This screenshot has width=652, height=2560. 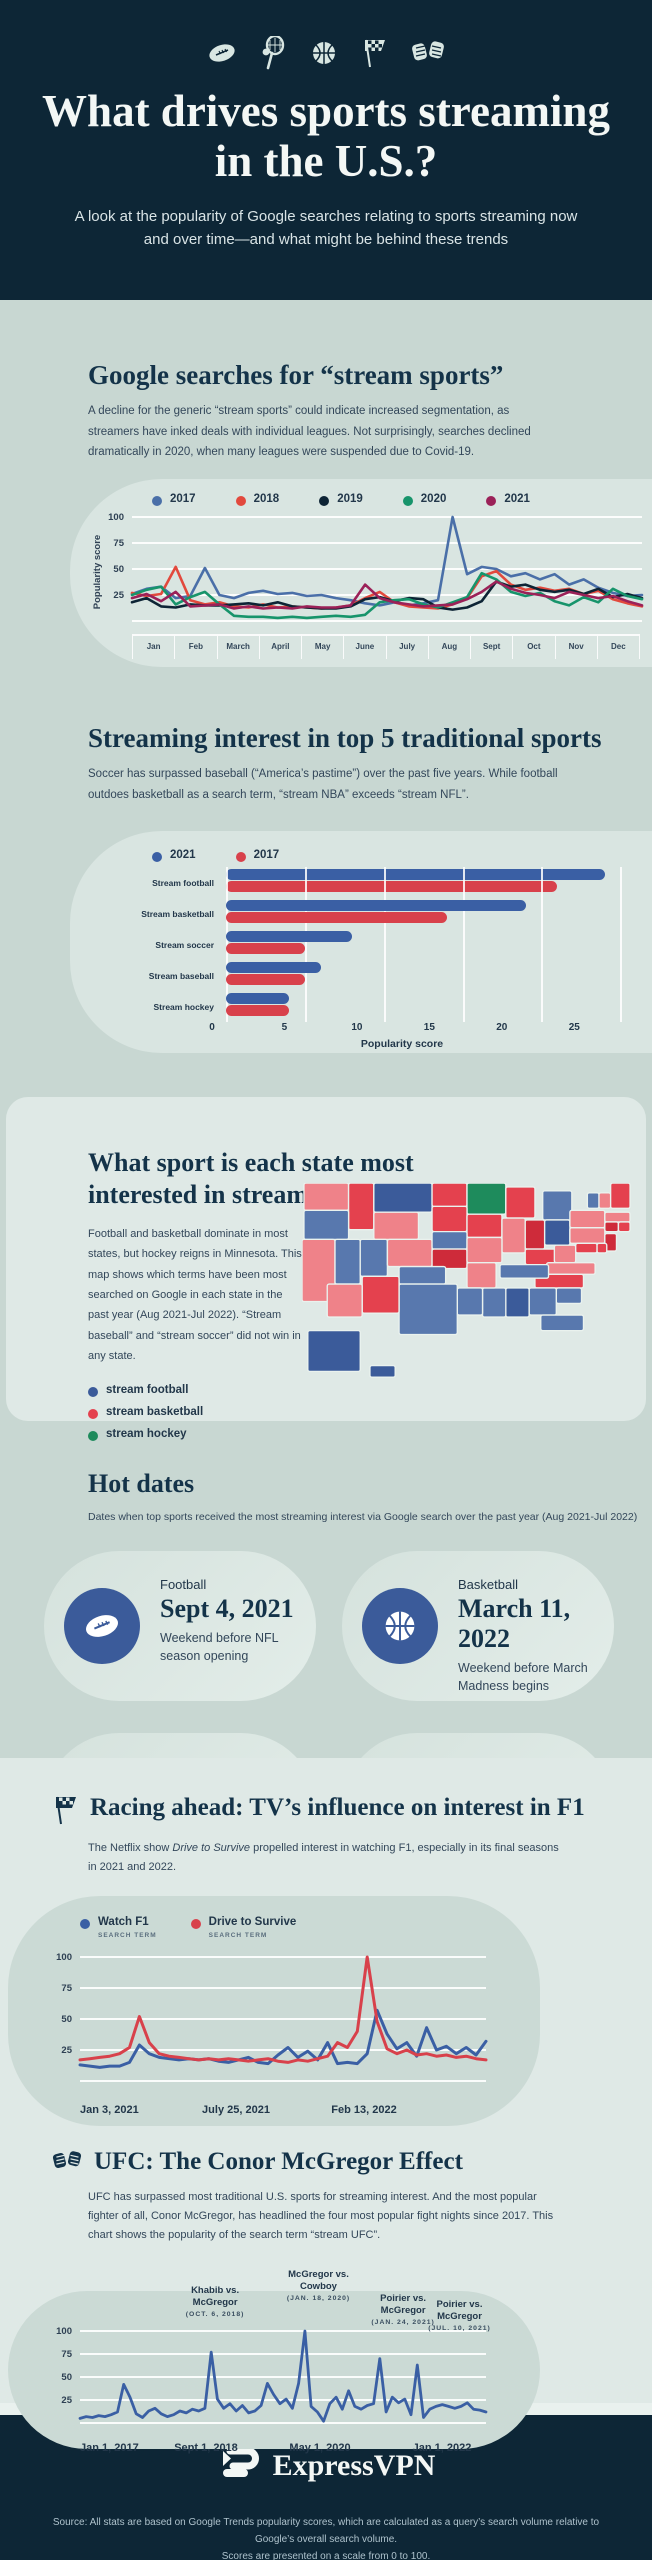 What do you see at coordinates (422, 1276) in the screenshot?
I see `state-OK-stream-football` at bounding box center [422, 1276].